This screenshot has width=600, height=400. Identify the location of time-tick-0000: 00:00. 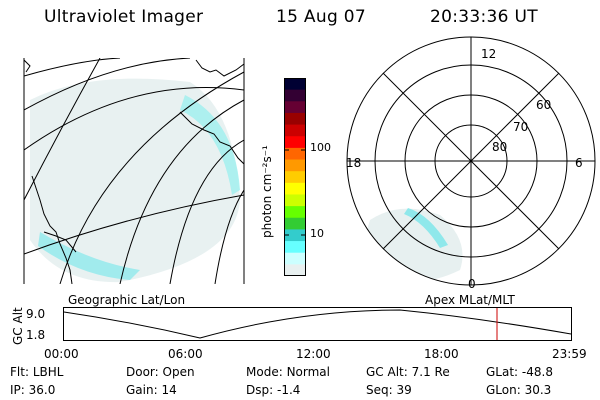
(61, 354).